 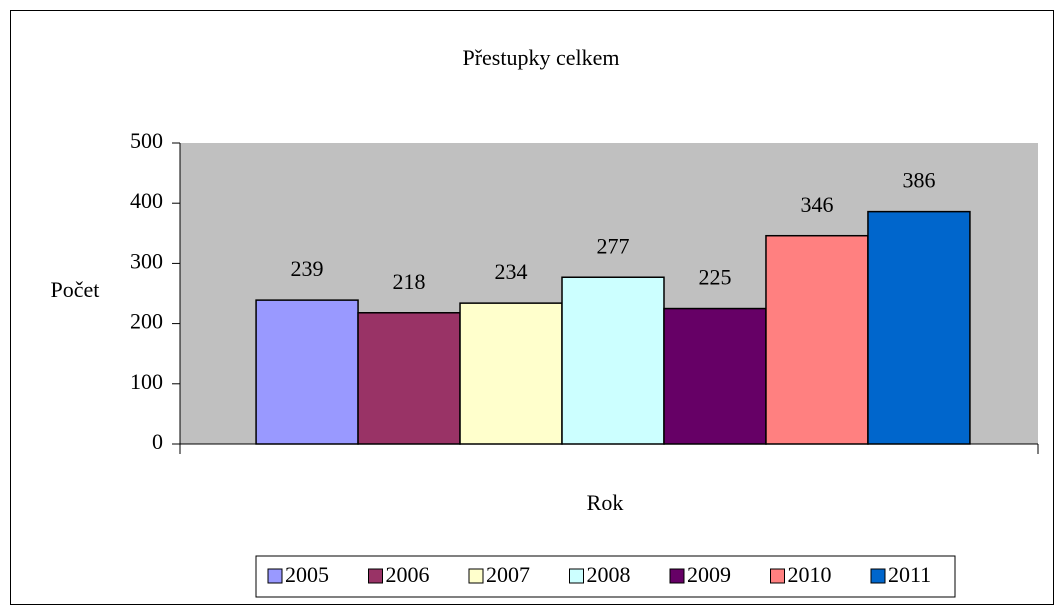 What do you see at coordinates (511, 271) in the screenshot?
I see `data-label: 234` at bounding box center [511, 271].